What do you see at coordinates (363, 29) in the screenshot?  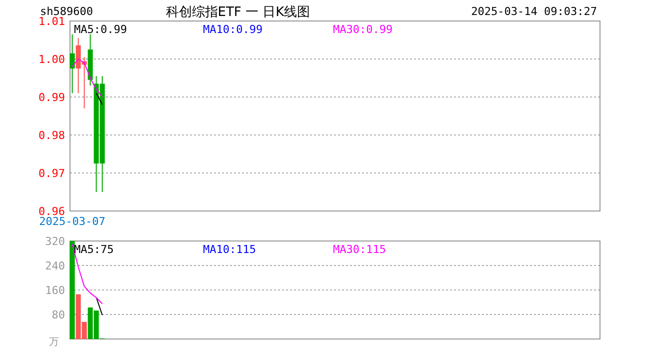 I see `text: MA30:0.99` at bounding box center [363, 29].